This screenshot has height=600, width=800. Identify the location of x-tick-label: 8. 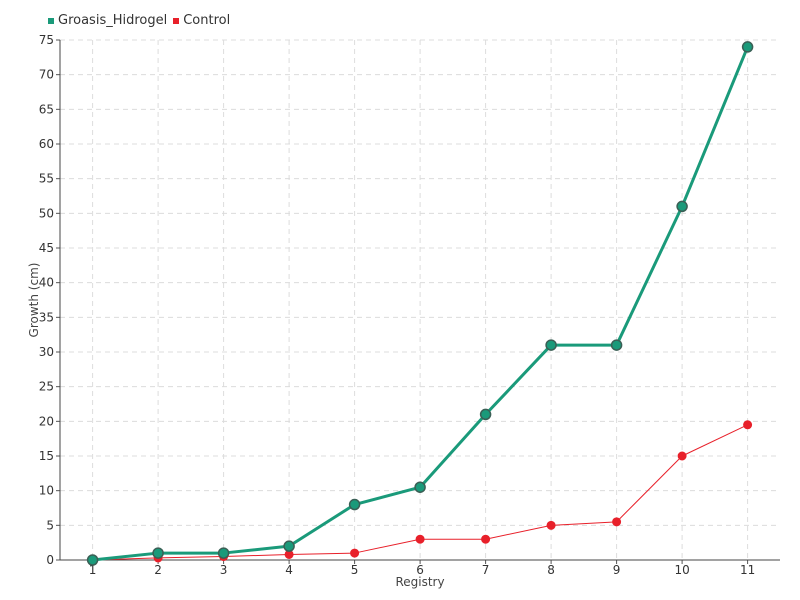
(551, 570).